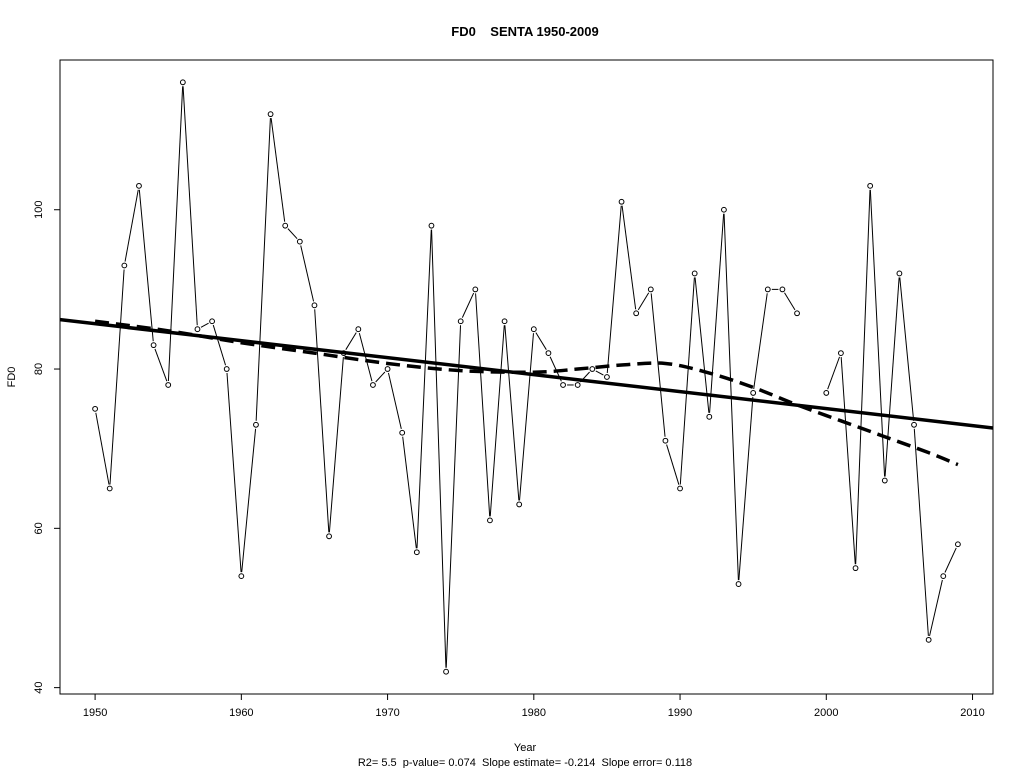 The height and width of the screenshot is (768, 1024). Describe the element at coordinates (241, 713) in the screenshot. I see `x-tick-label: 1960` at that location.